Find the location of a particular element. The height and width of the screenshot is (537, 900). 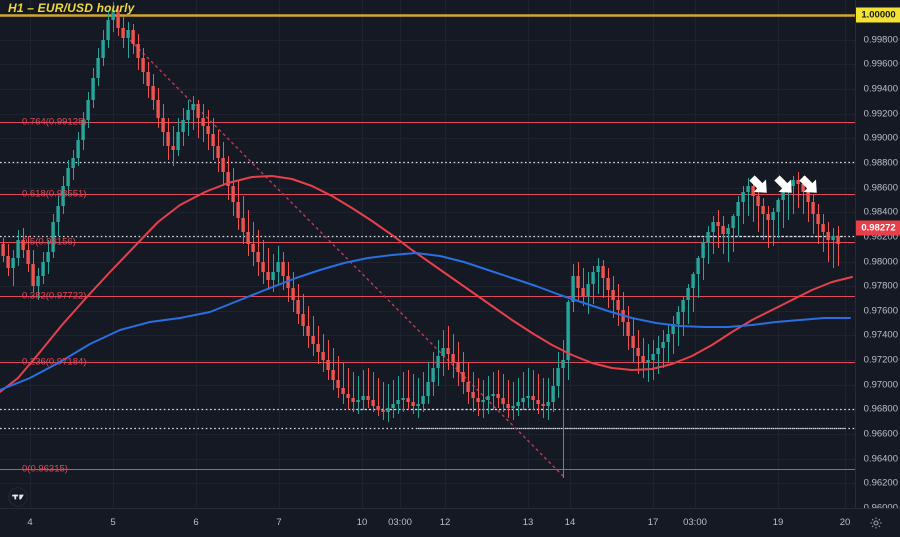

price-tick-0.97400: 0.97400 is located at coordinates (880, 335).